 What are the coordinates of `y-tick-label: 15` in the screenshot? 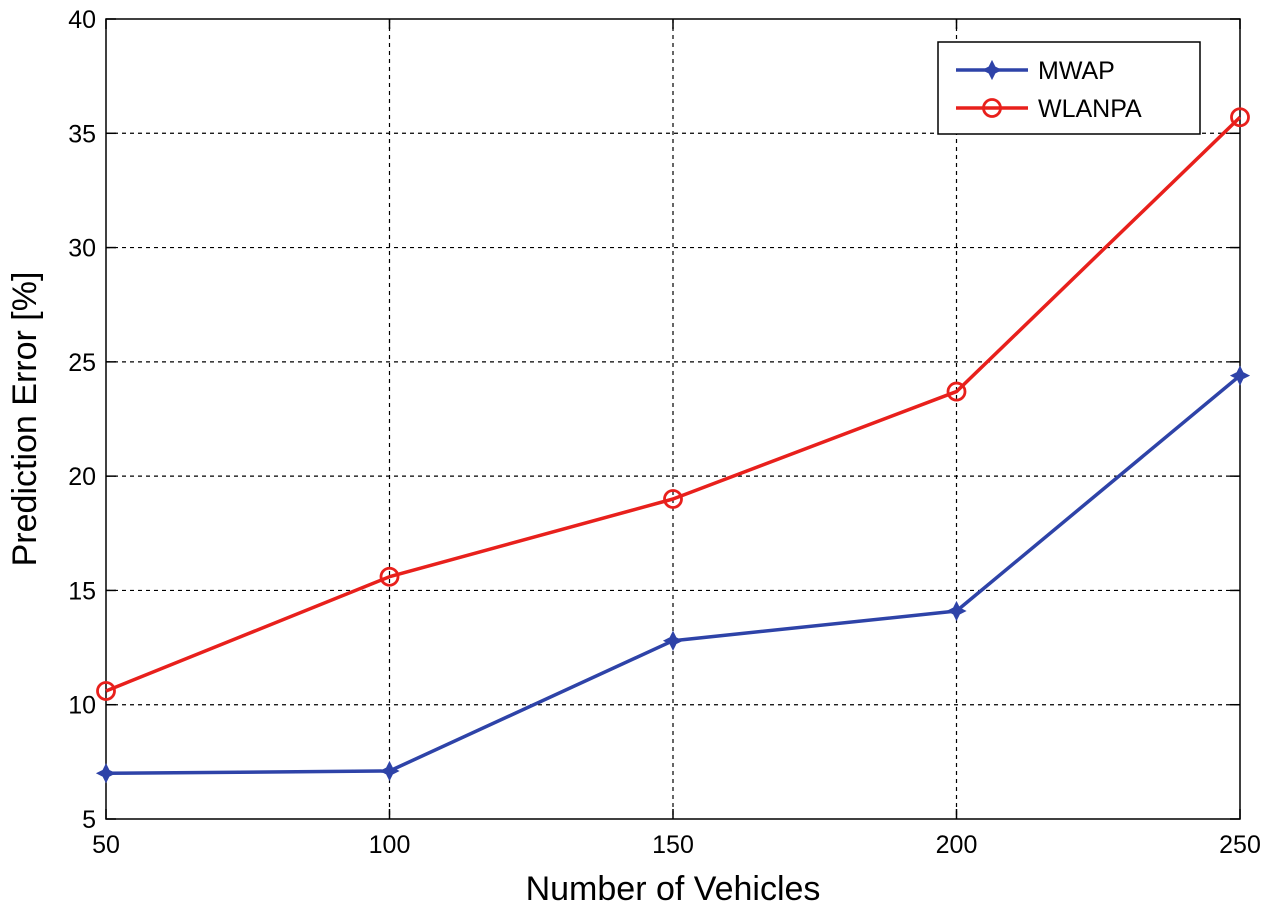 It's located at (82, 591).